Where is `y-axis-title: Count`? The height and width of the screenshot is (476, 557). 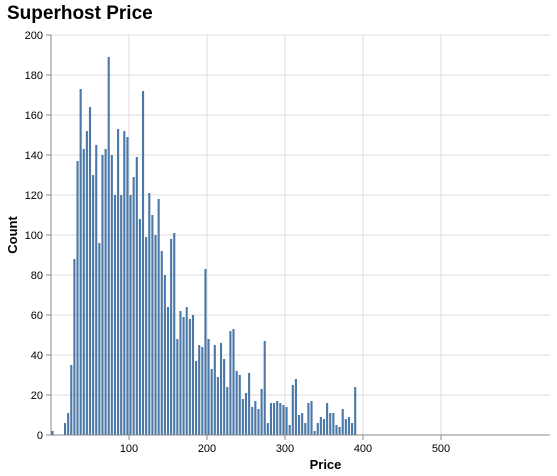
y-axis-title: Count is located at coordinates (12, 235).